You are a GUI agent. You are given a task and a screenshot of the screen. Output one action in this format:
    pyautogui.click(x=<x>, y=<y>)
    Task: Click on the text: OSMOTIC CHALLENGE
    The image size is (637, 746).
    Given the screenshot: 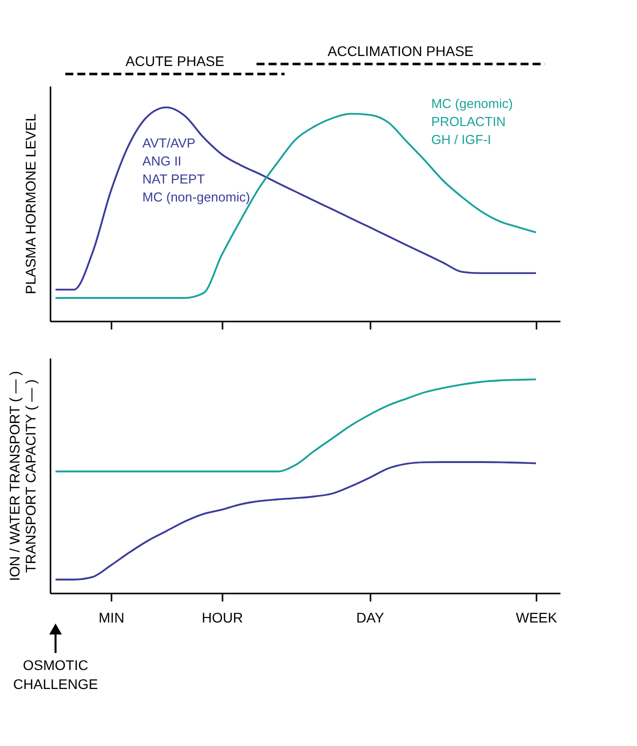 What is the action you would take?
    pyautogui.click(x=55, y=674)
    